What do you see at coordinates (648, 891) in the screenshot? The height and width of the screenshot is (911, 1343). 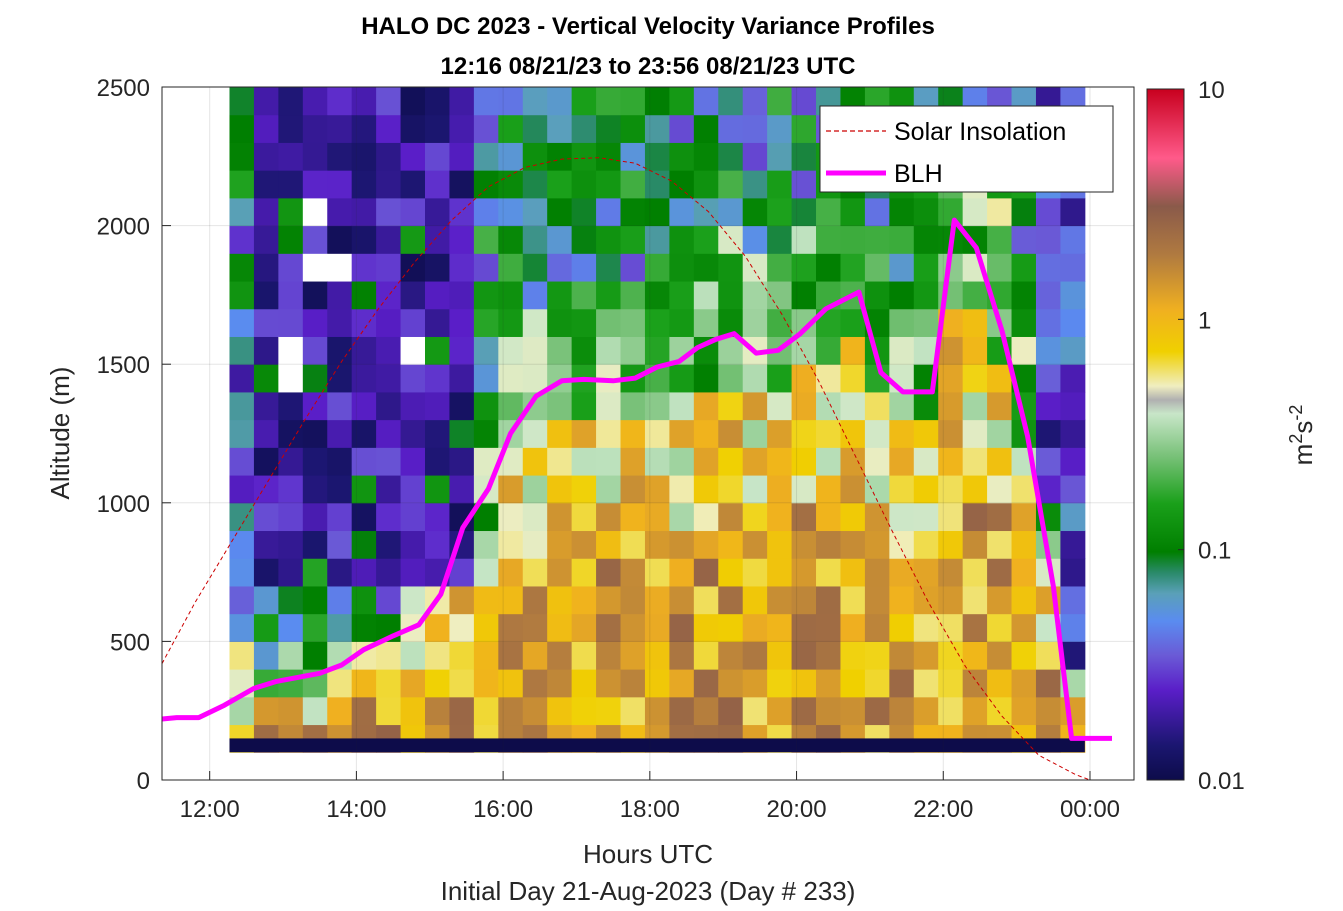 I see `footnote: Initial Day 21-Aug-2023 (Day # 233)` at bounding box center [648, 891].